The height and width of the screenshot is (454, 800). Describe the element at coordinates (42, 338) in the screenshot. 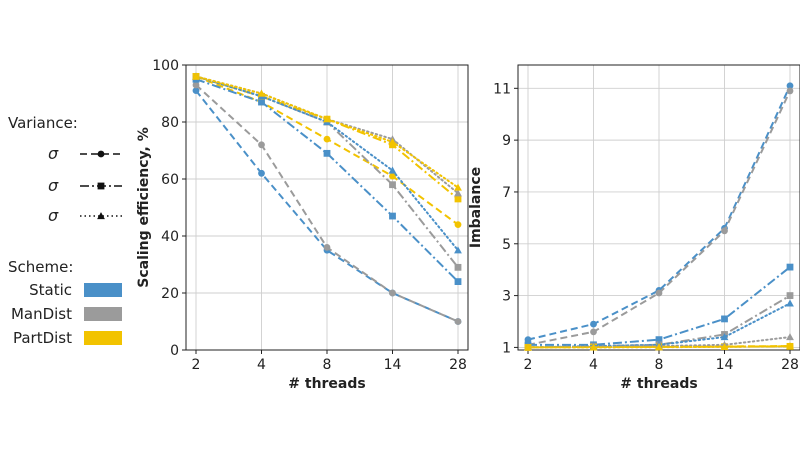

I see `scheme-label: PartDist` at that location.